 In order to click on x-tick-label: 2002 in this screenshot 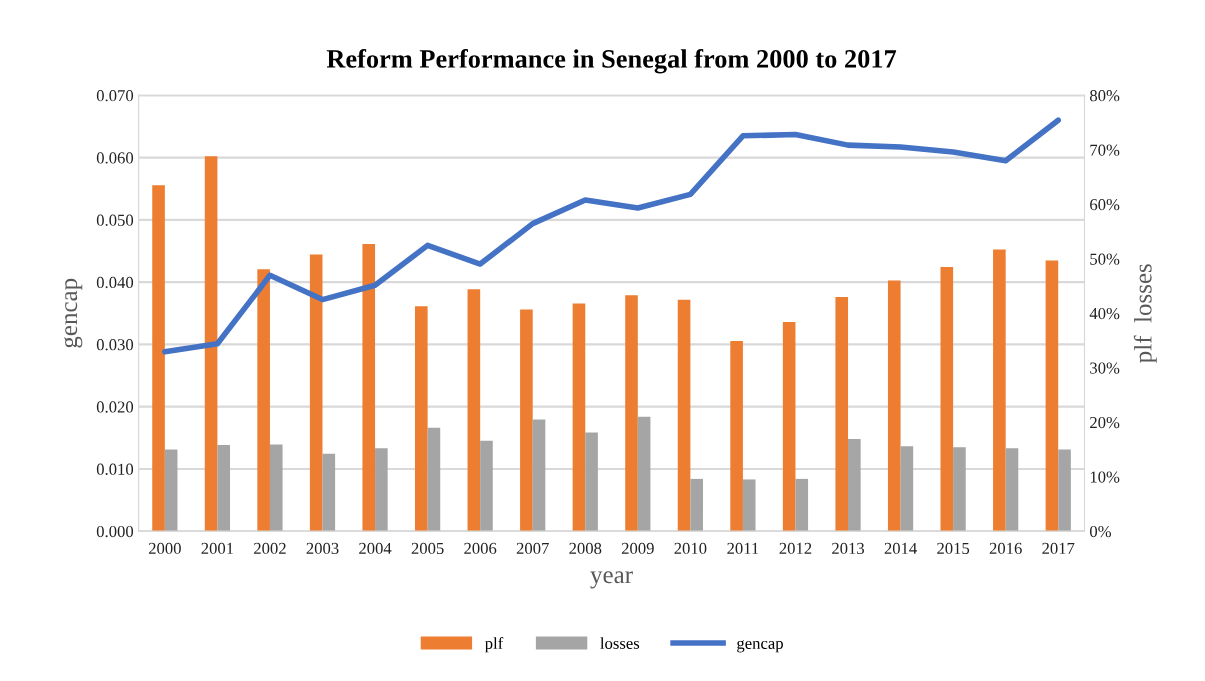, I will do `click(270, 548)`.